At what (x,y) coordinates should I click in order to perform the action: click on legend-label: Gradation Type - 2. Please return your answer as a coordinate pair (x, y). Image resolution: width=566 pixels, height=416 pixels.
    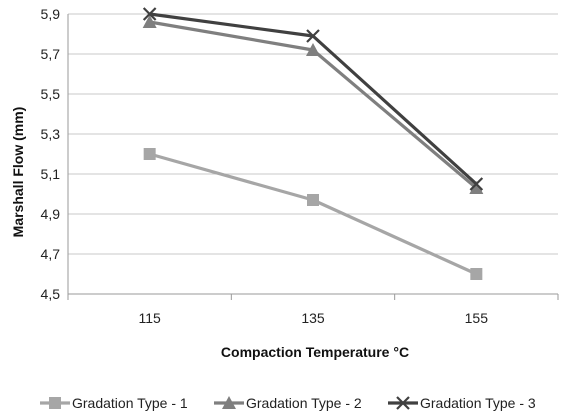
    Looking at the image, I should click on (304, 403).